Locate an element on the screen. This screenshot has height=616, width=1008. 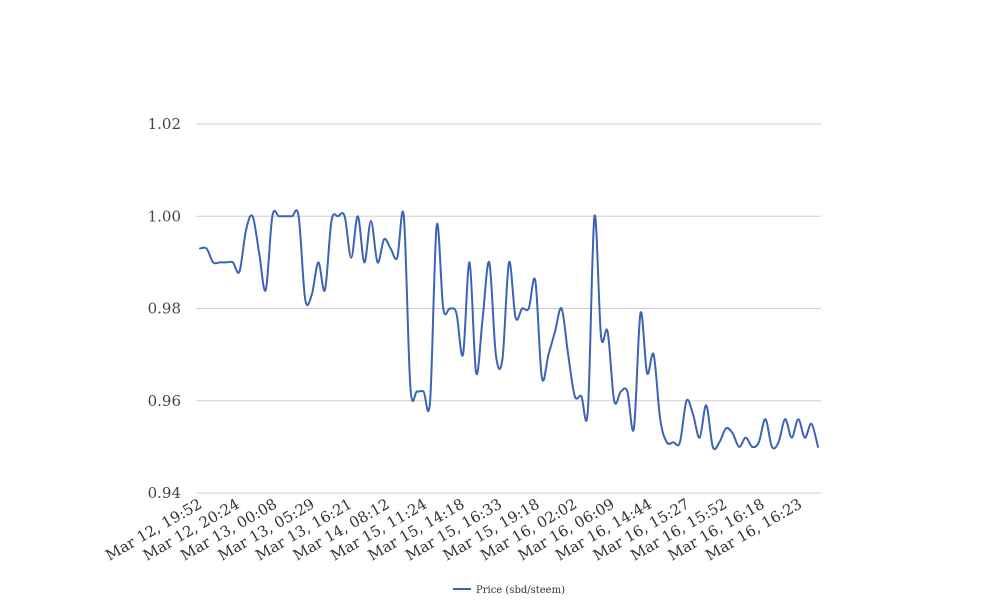
y-tick-label: 1.00 is located at coordinates (164, 216).